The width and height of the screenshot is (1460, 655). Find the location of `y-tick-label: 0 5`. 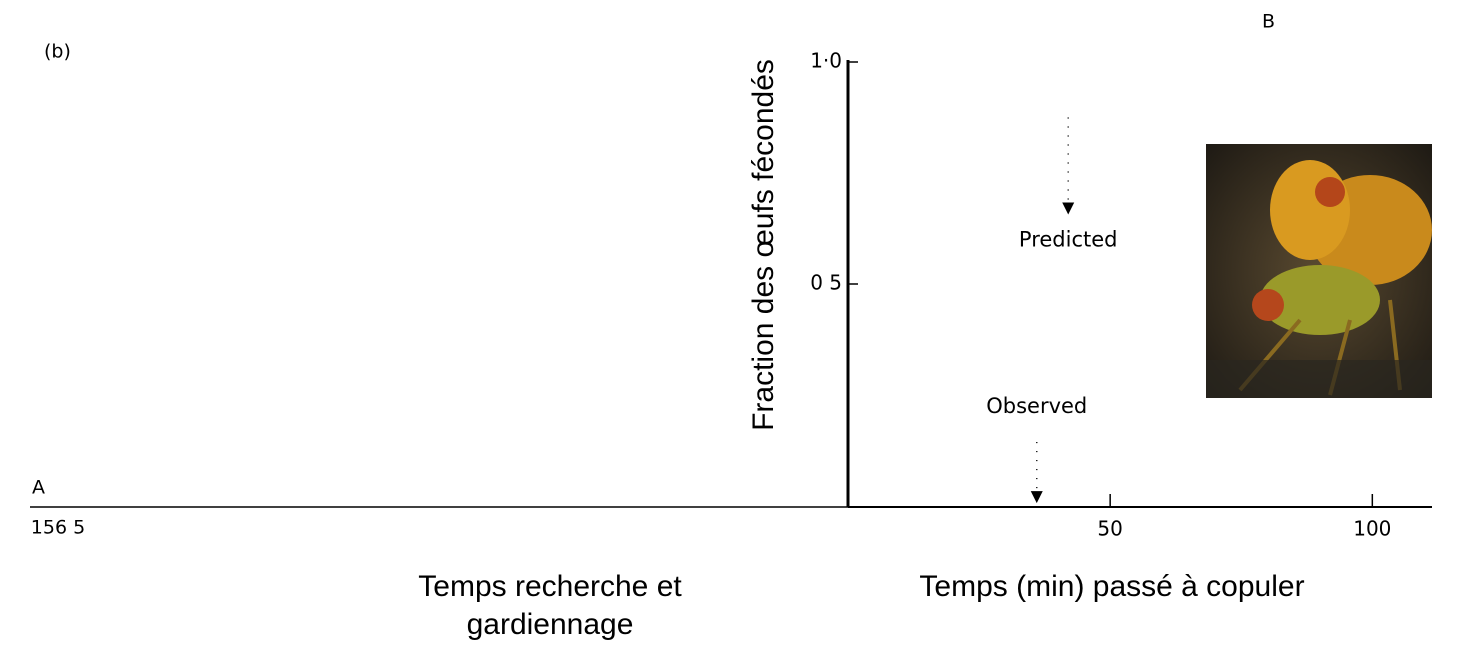

y-tick-label: 0 5 is located at coordinates (826, 283).